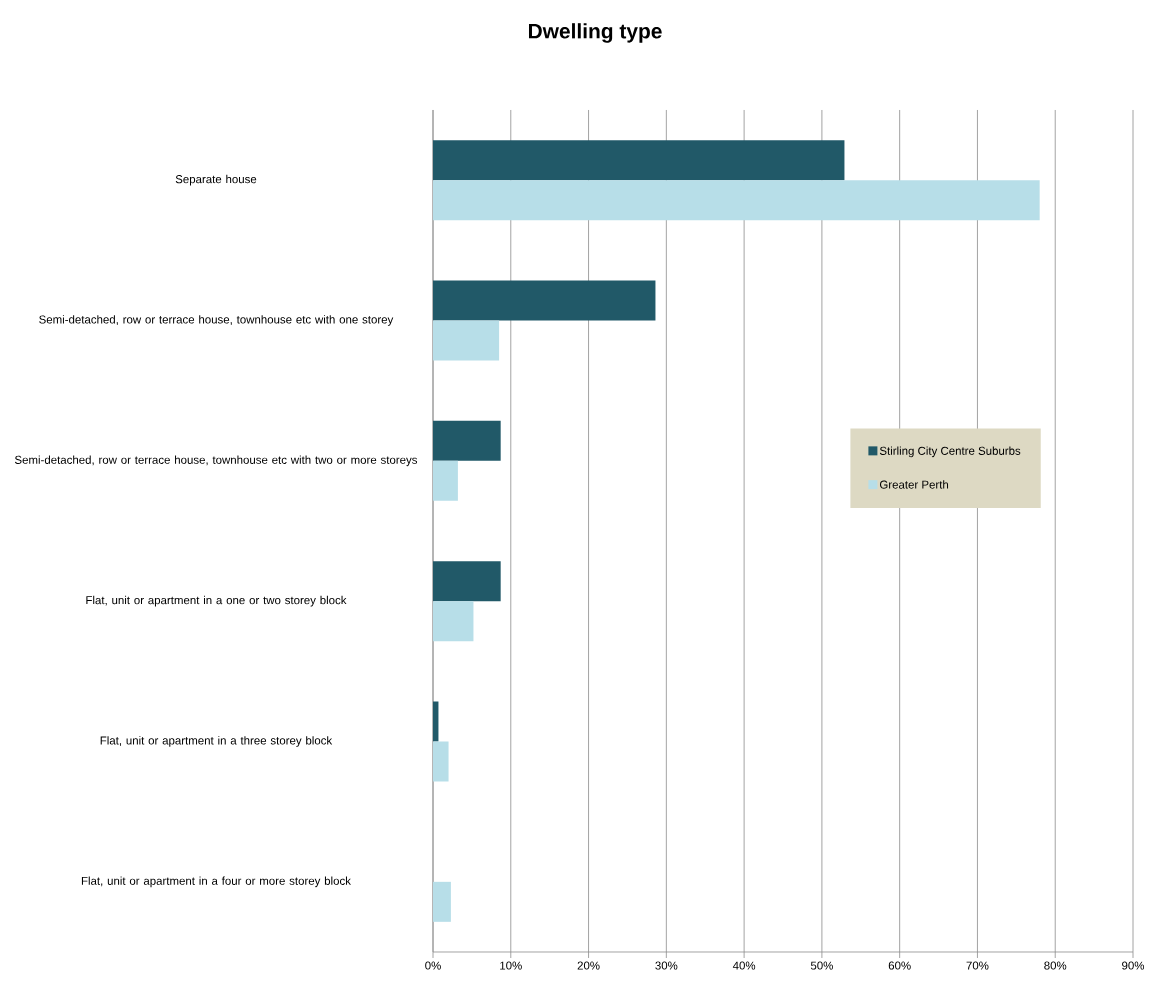  Describe the element at coordinates (821, 965) in the screenshot. I see `x-tick-label: 50%` at that location.